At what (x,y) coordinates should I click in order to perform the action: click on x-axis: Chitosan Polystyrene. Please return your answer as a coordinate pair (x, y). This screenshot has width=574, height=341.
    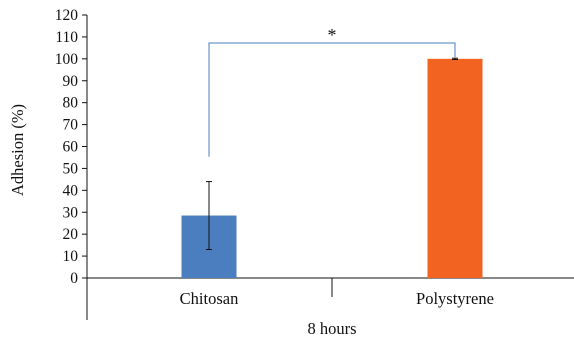
    Looking at the image, I should click on (330, 292).